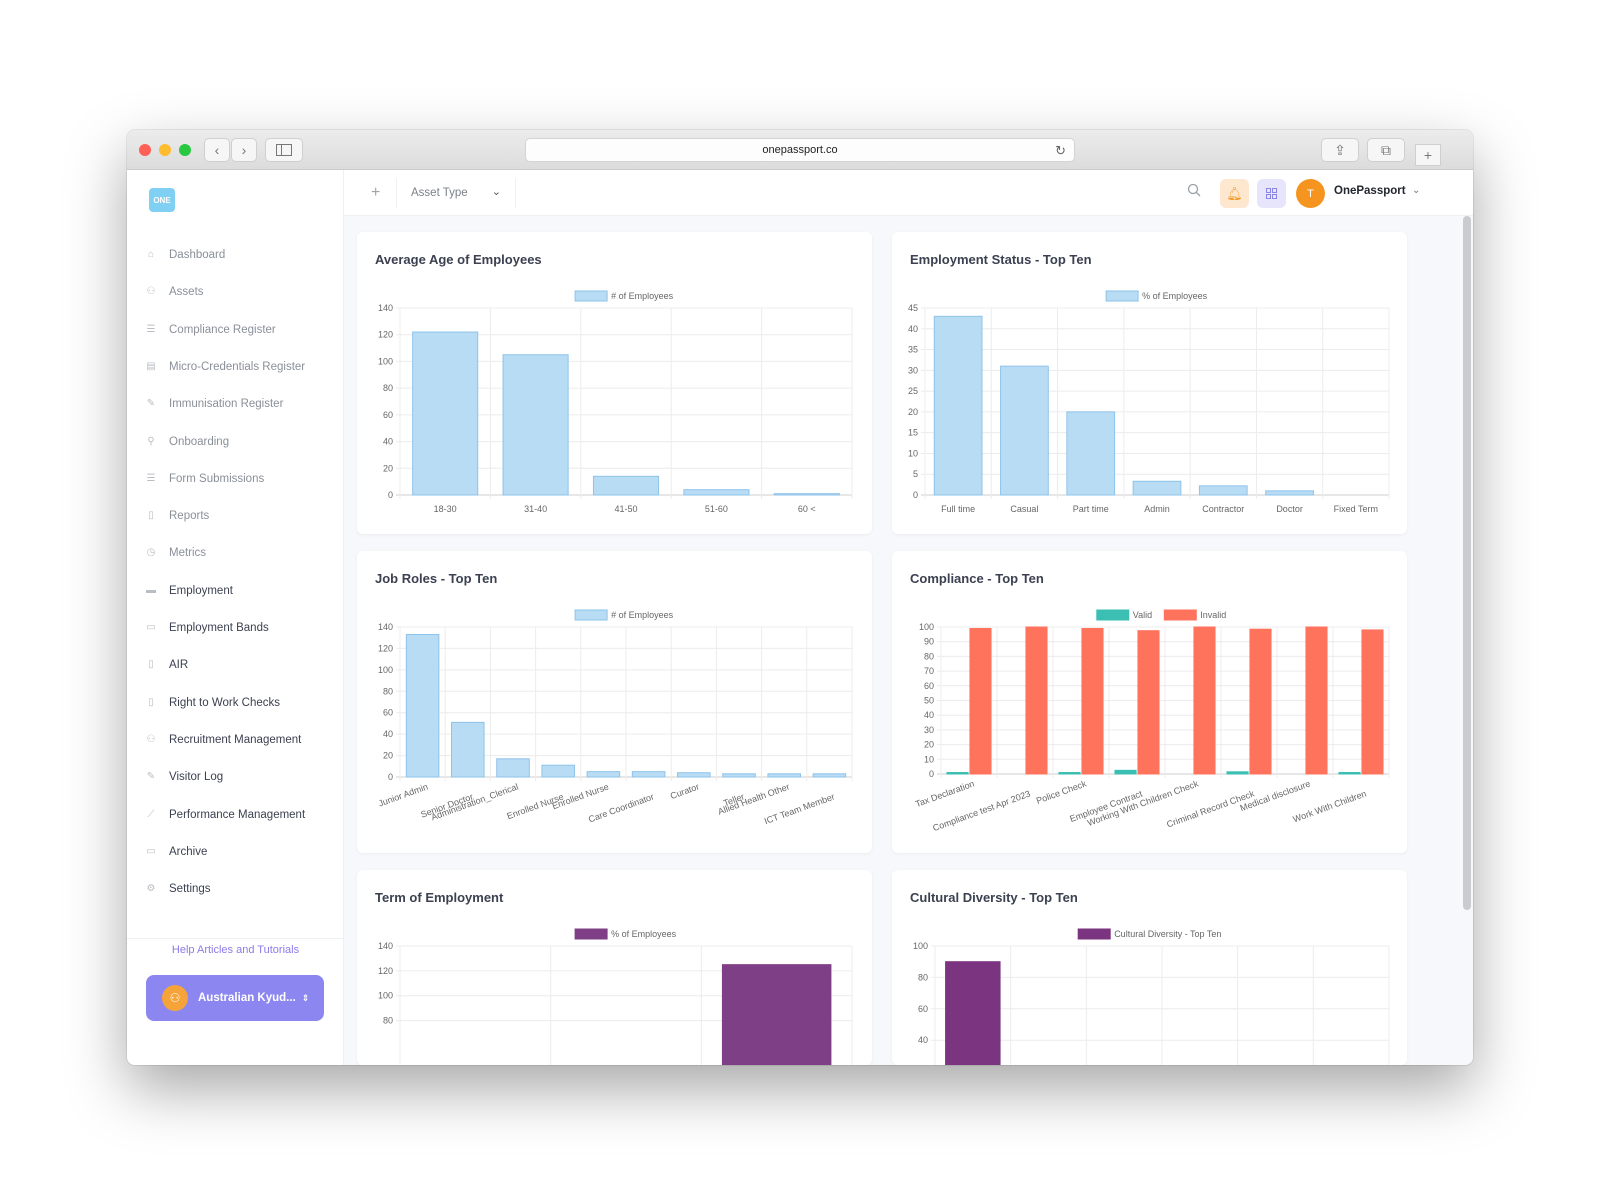  Describe the element at coordinates (185, 255) in the screenshot. I see `sidebar-item-dashboard: ⌂ Dashboard` at that location.